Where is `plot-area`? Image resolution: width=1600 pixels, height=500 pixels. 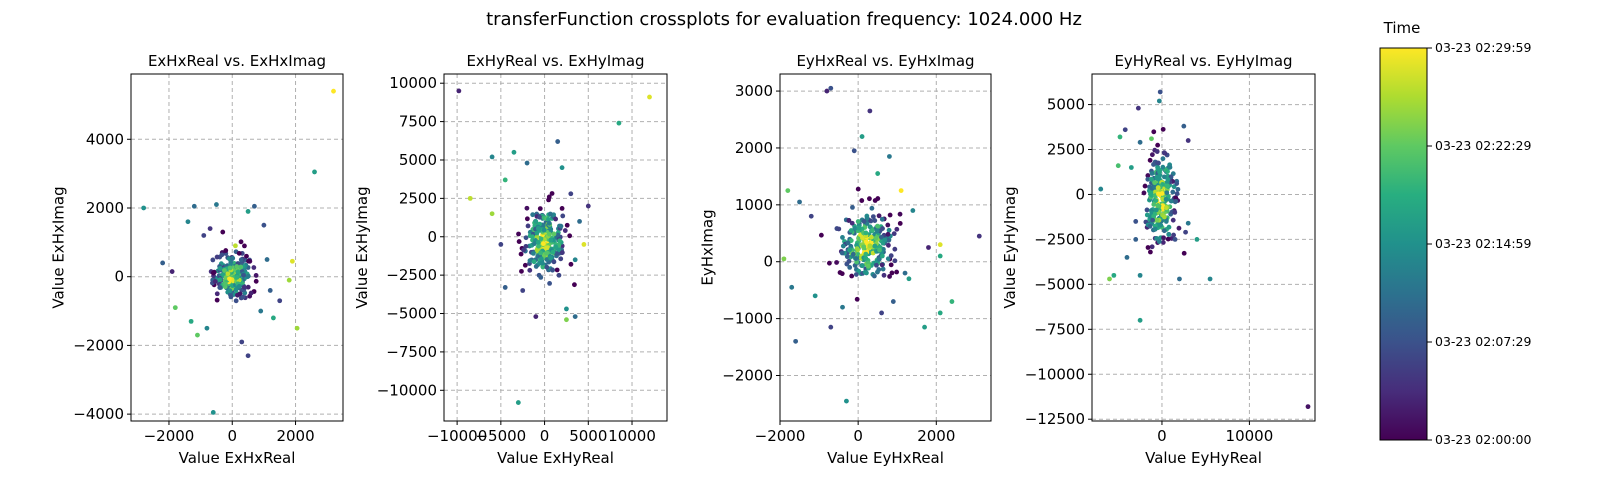
plot-area is located at coordinates (1203, 247).